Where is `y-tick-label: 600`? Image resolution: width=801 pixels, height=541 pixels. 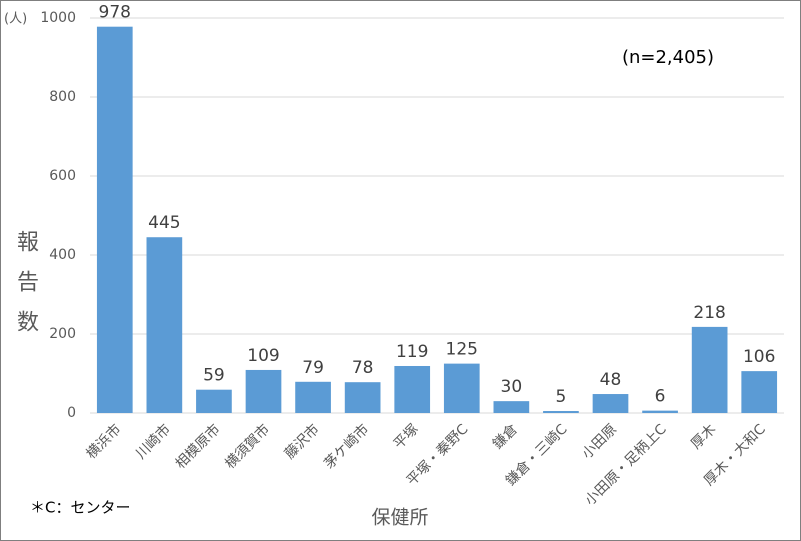 y-tick-label: 600 is located at coordinates (62, 176).